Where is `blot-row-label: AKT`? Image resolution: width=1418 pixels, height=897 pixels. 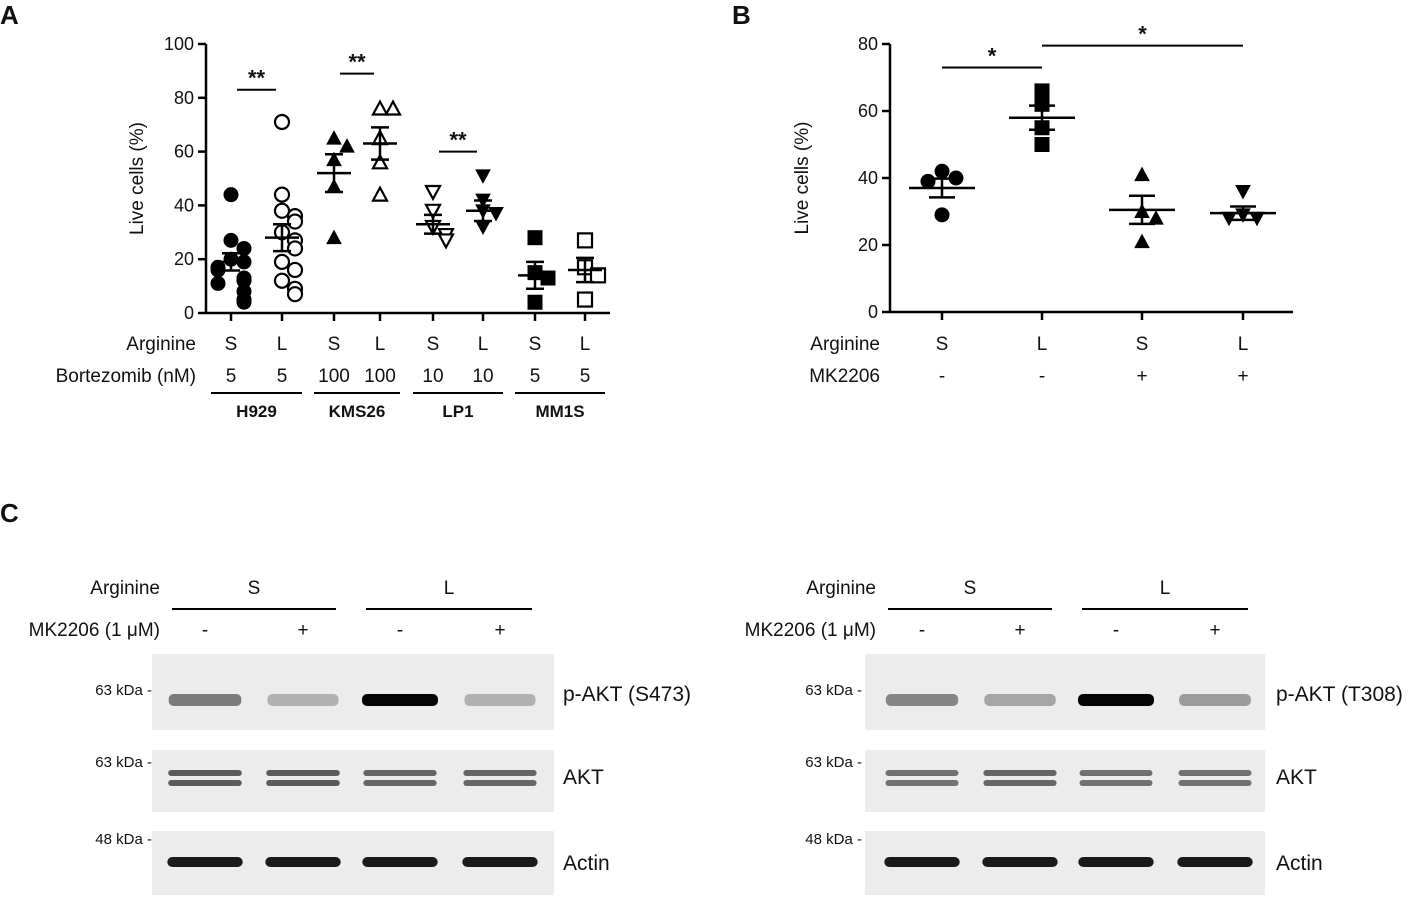
blot-row-label: AKT is located at coordinates (583, 777).